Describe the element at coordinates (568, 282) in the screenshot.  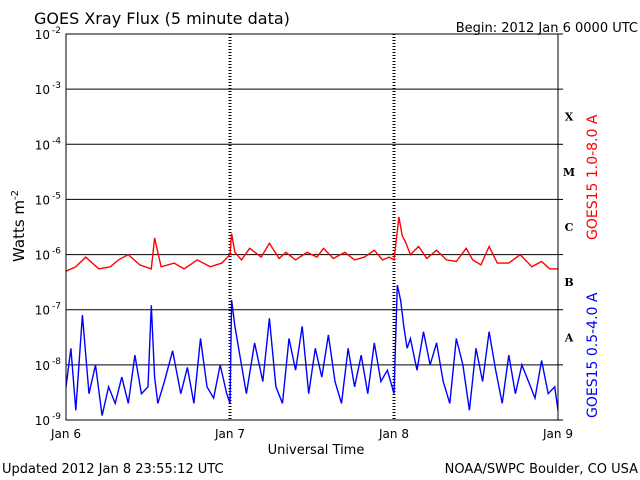
I see `flare-class-b: B` at that location.